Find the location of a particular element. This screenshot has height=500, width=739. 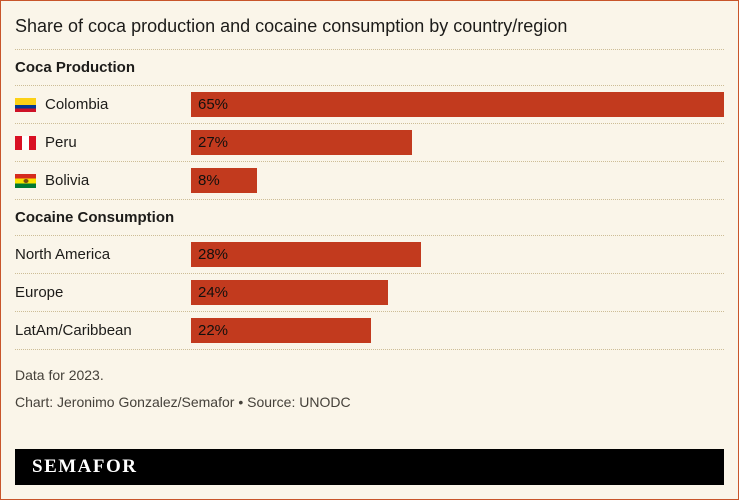

row-label-cell: North America is located at coordinates (103, 254).